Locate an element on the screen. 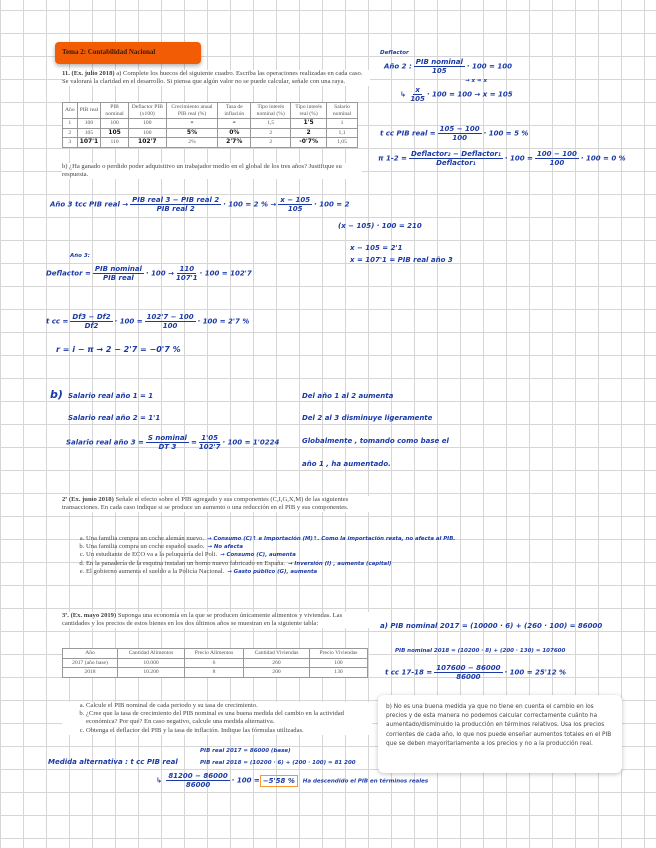 The image size is (656, 848). table-cell: 2'7% is located at coordinates (234, 142).